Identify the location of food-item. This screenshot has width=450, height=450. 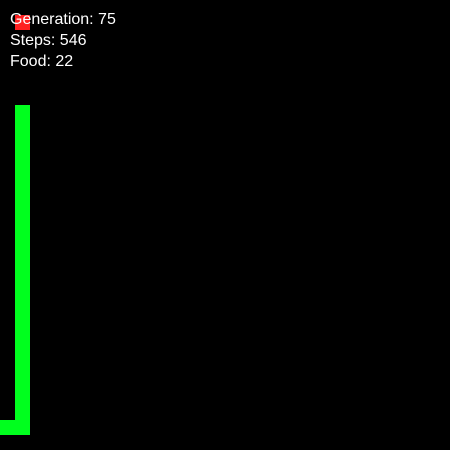
(22, 22).